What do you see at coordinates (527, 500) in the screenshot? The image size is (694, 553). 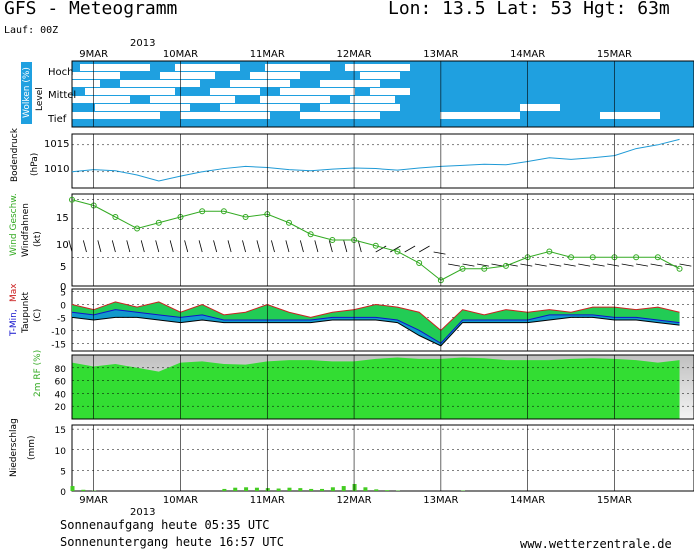 I see `day-label-bottom: 14MAR` at bounding box center [527, 500].